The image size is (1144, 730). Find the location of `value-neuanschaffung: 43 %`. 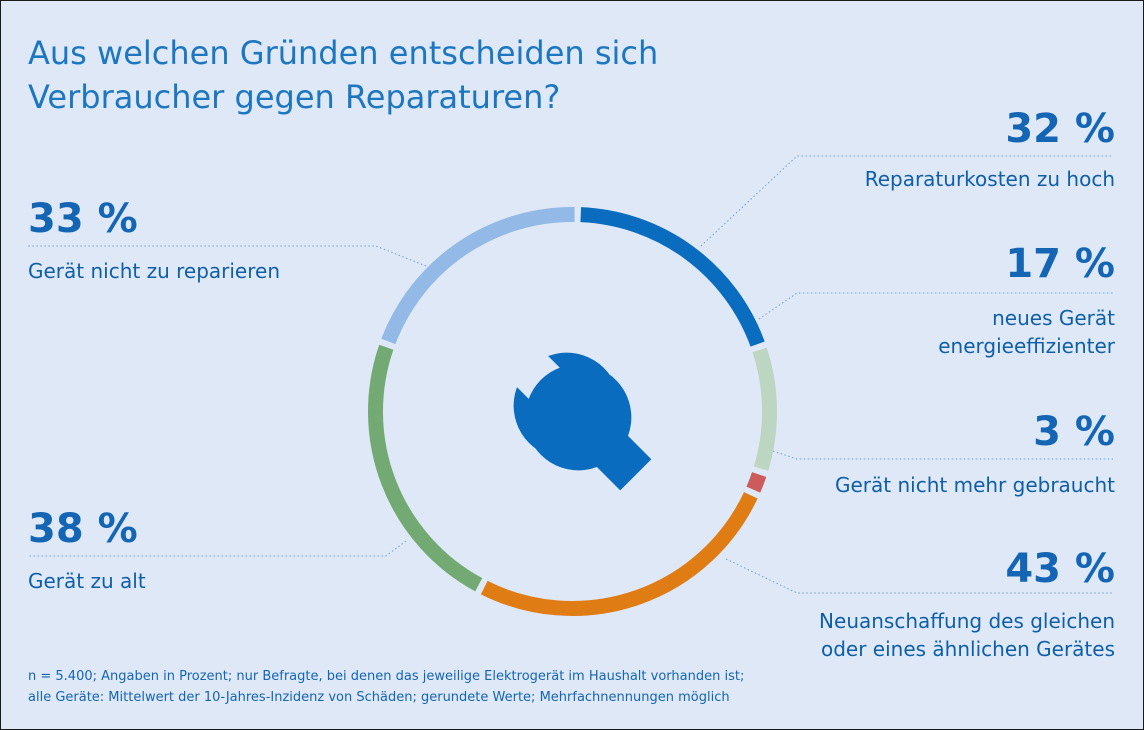

value-neuanschaffung: 43 % is located at coordinates (1060, 569).